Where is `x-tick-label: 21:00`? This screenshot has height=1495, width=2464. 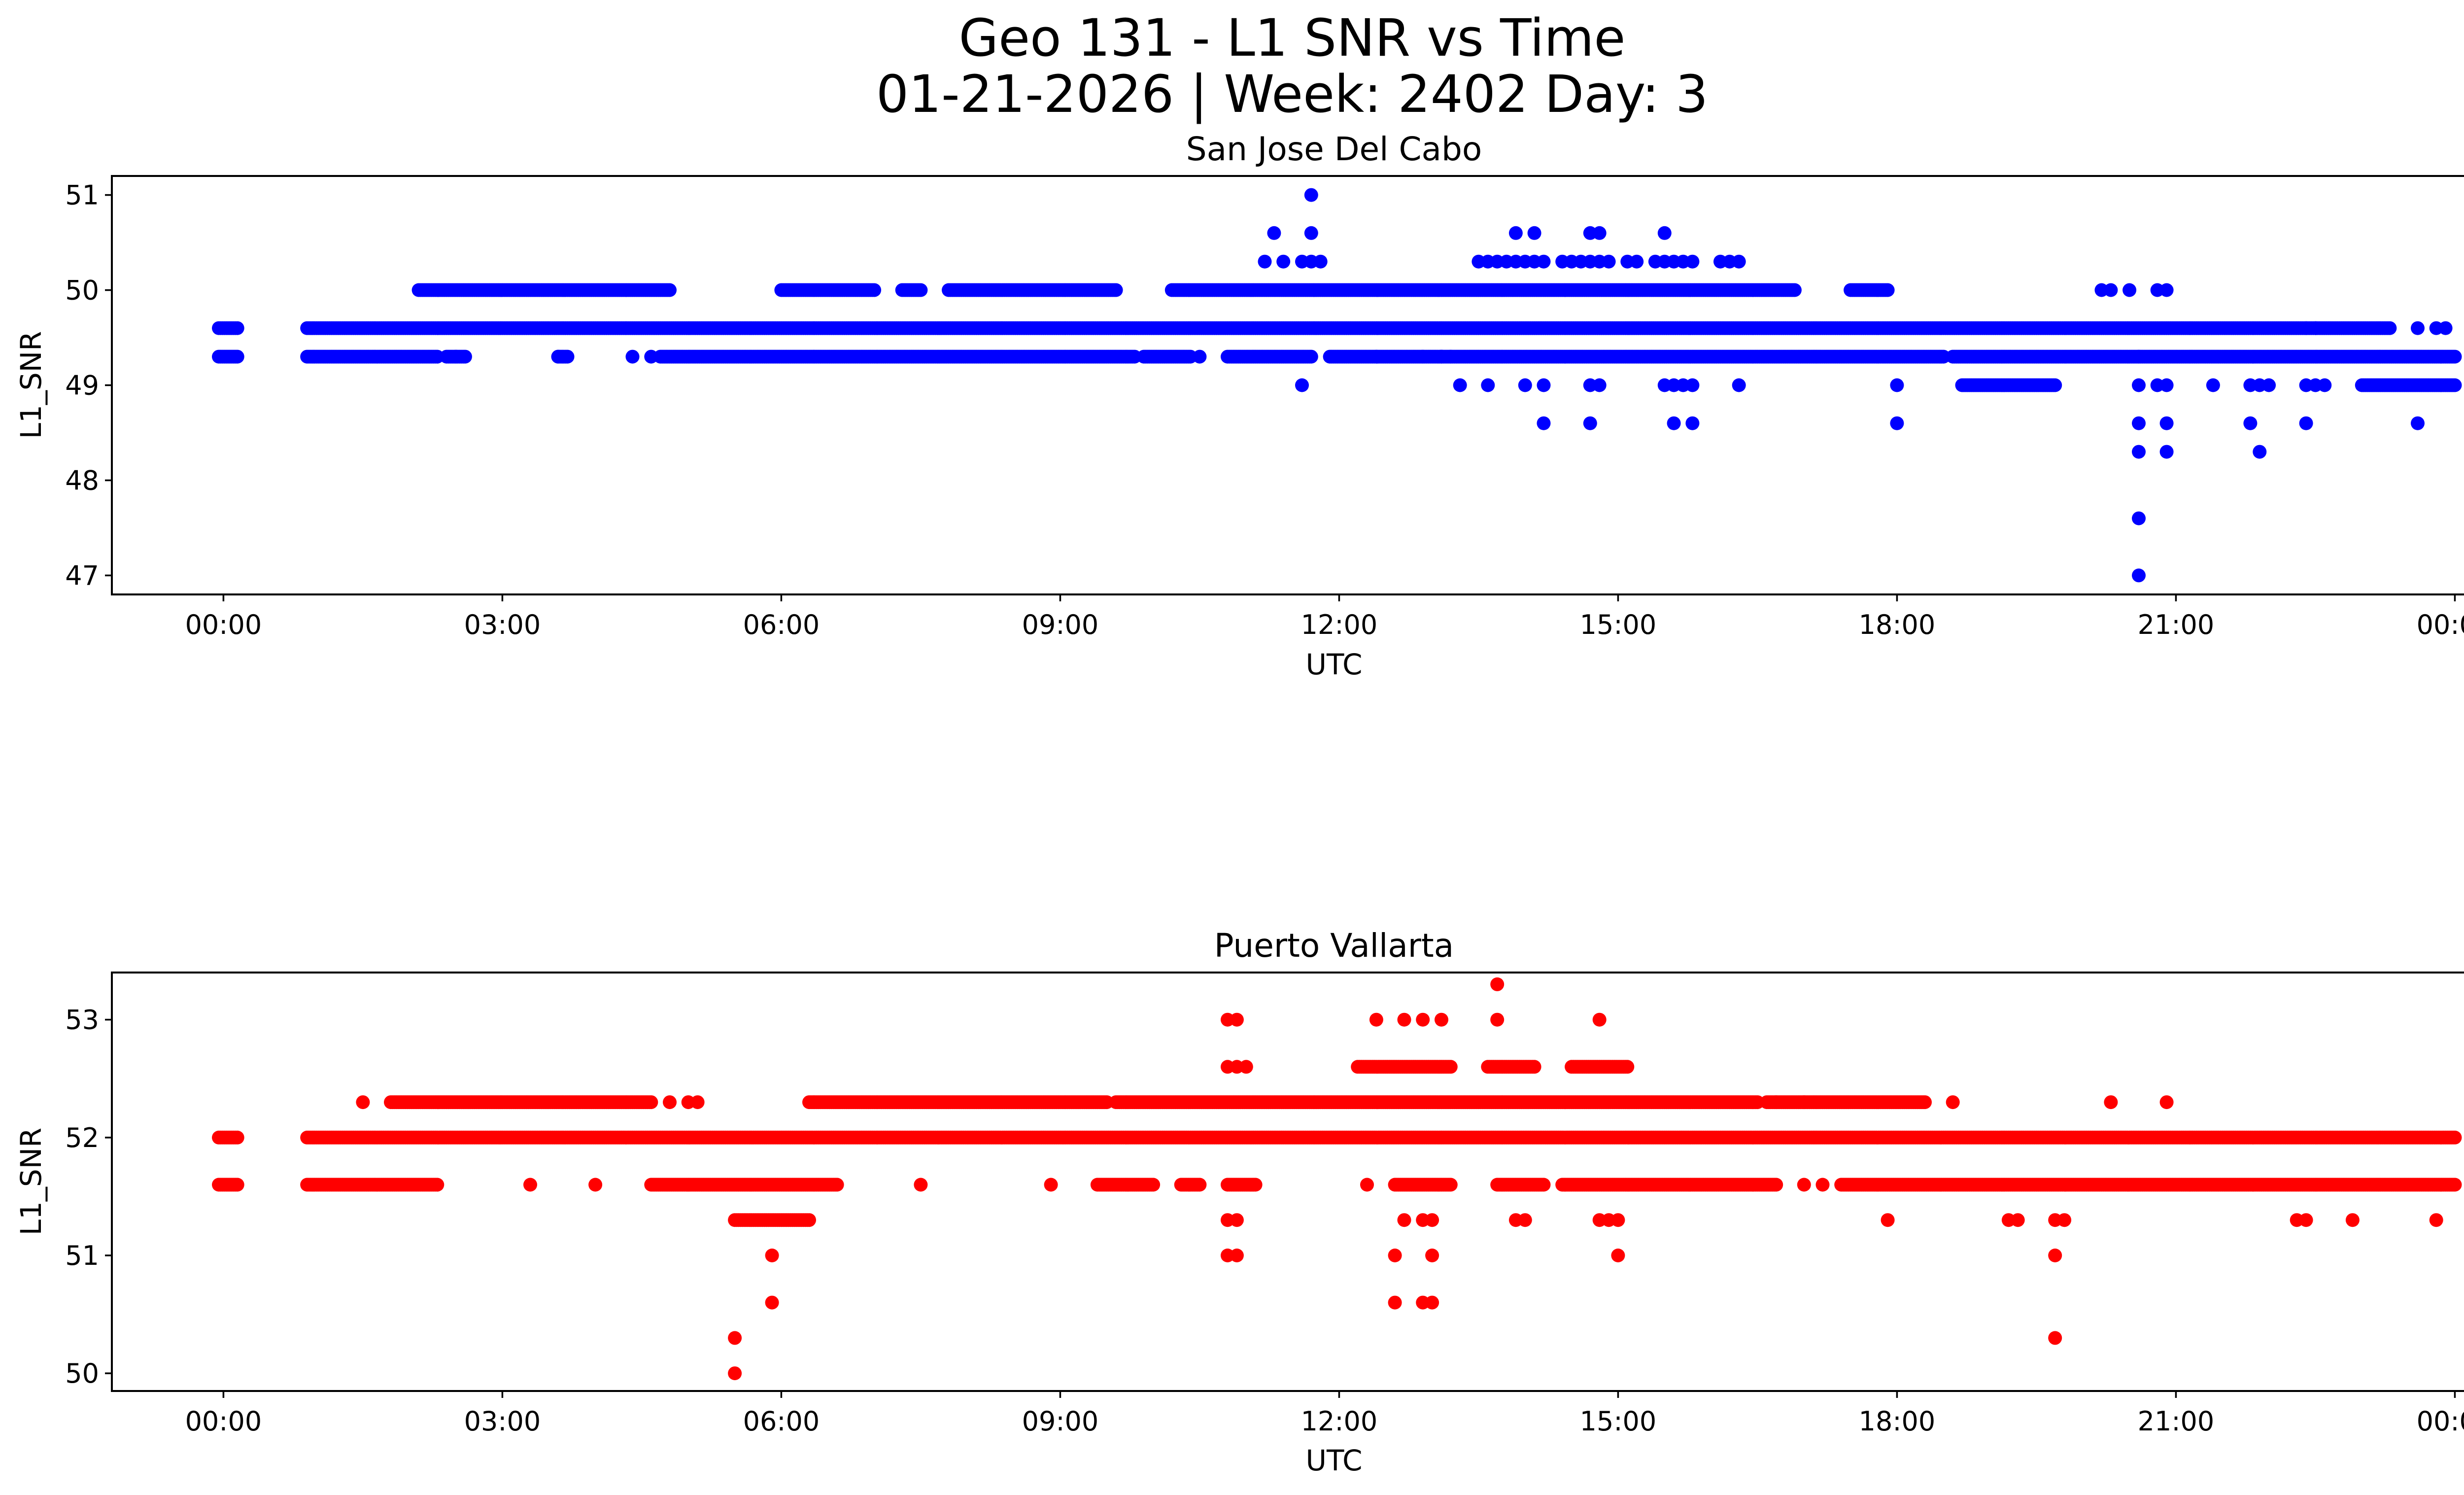
x-tick-label: 21:00 is located at coordinates (2176, 624).